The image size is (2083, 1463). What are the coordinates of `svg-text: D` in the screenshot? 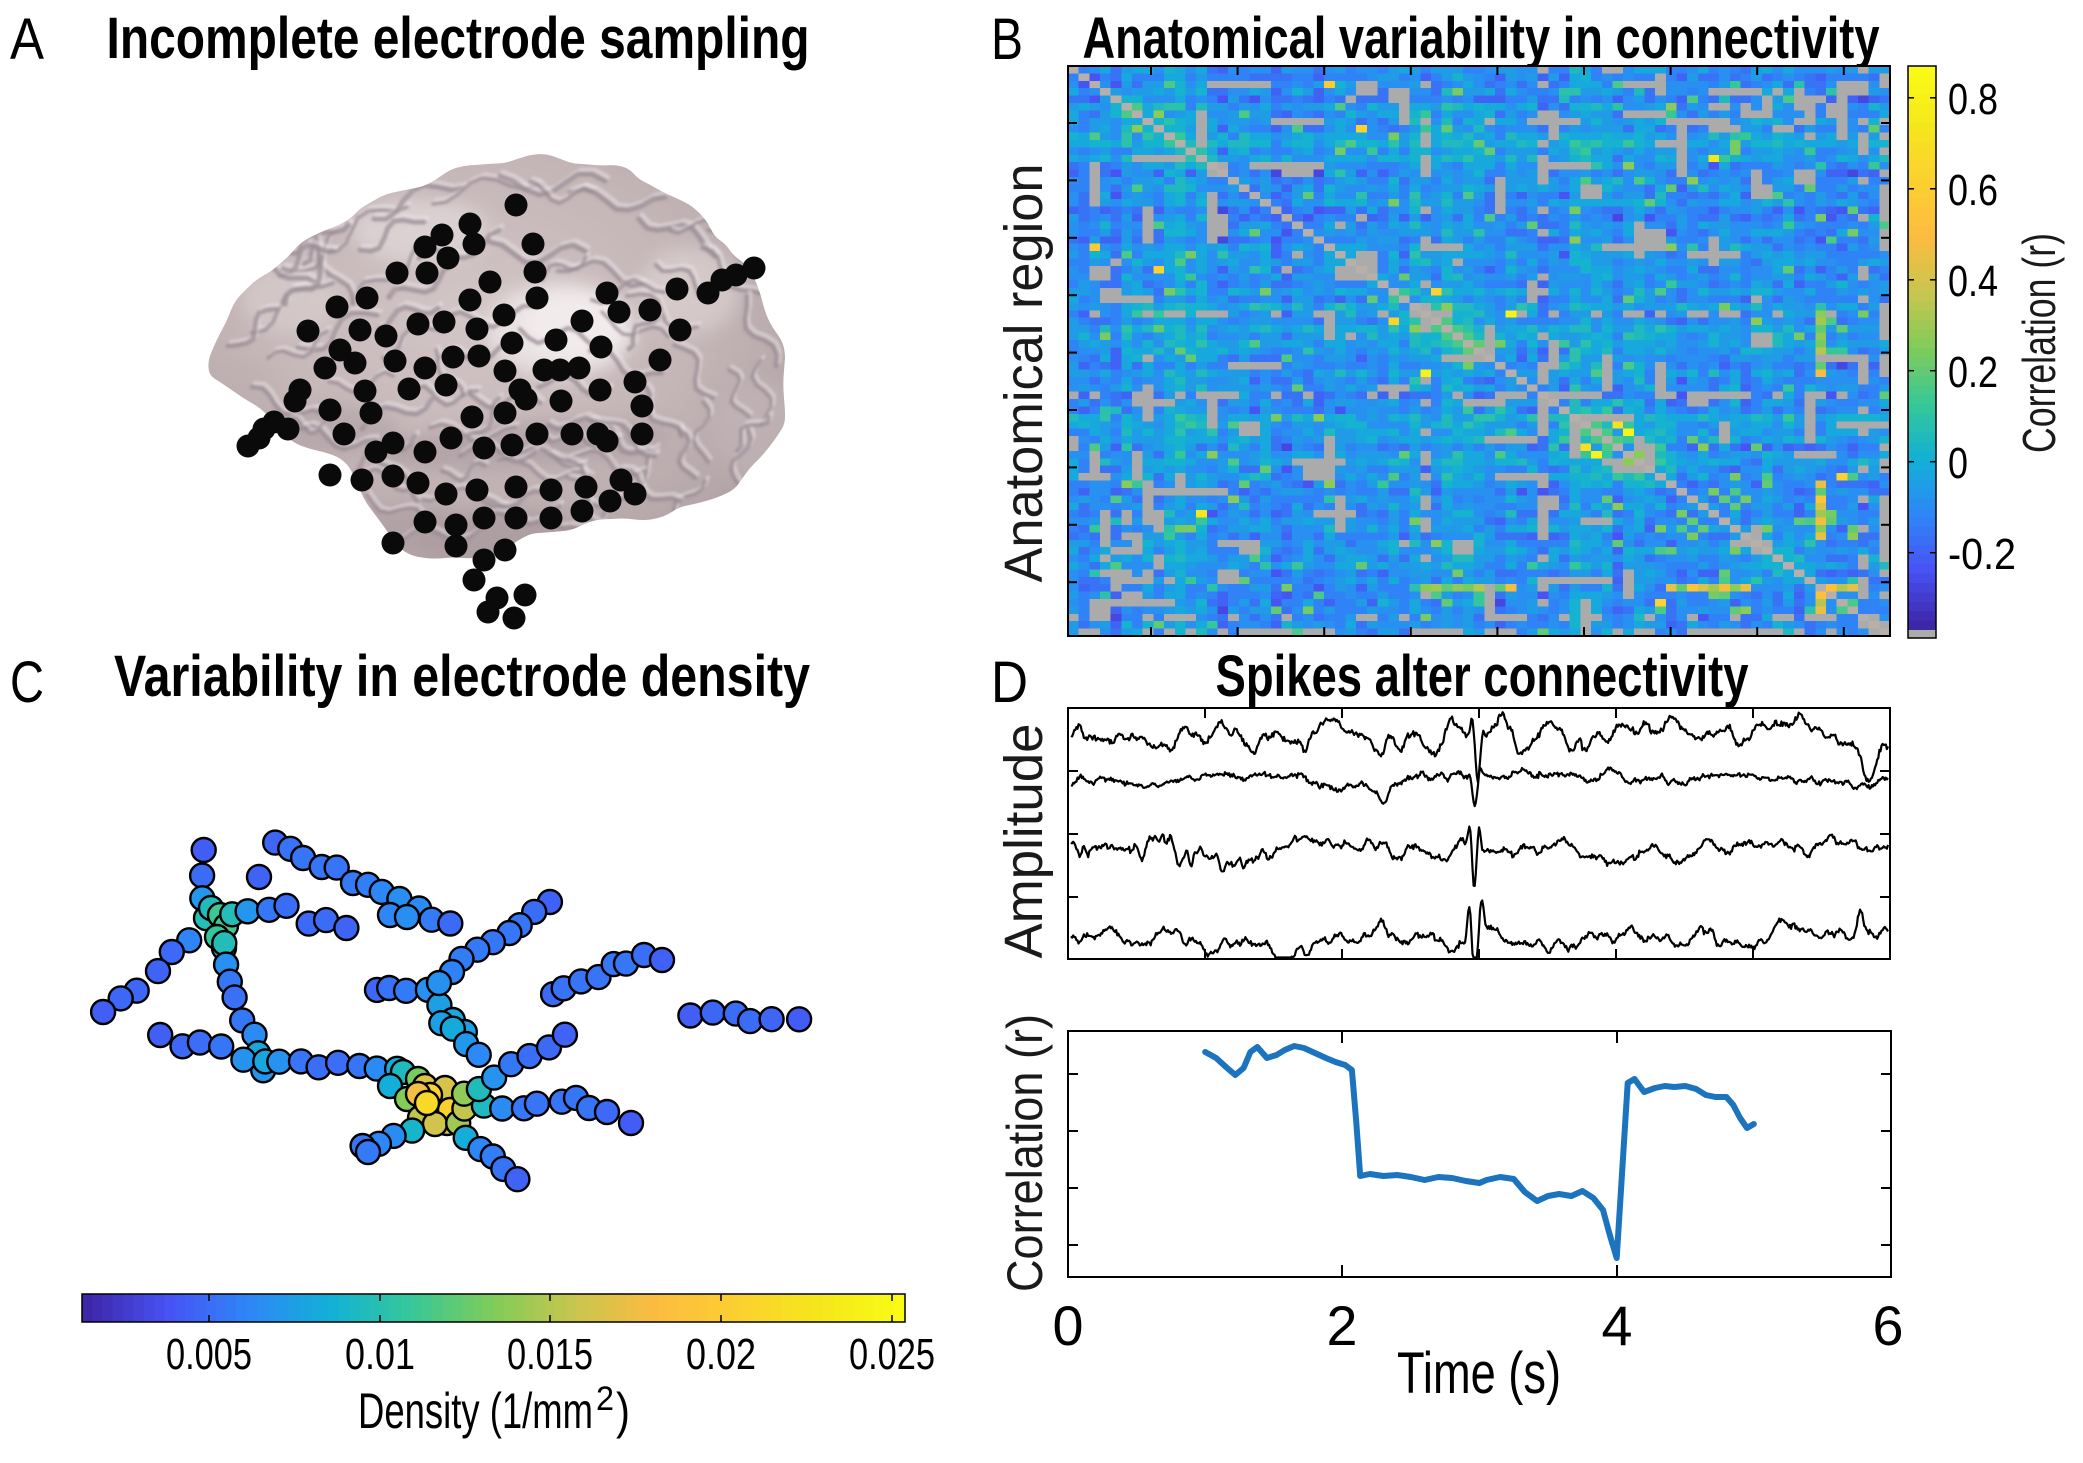 It's located at (1009, 682).